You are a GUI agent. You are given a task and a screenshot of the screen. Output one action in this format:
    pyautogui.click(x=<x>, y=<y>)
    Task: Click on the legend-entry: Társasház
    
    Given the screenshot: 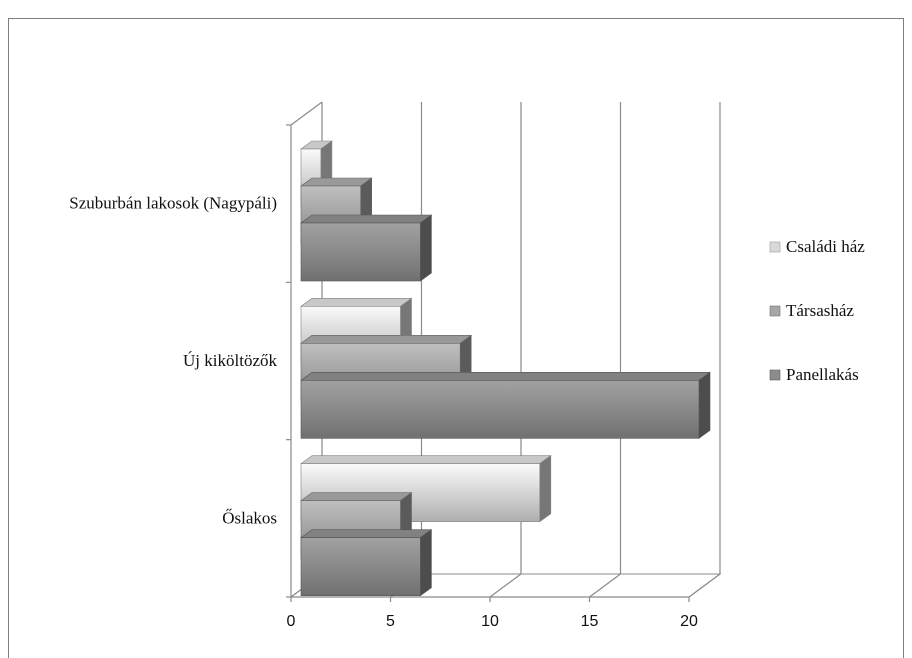 What is the action you would take?
    pyautogui.click(x=820, y=310)
    